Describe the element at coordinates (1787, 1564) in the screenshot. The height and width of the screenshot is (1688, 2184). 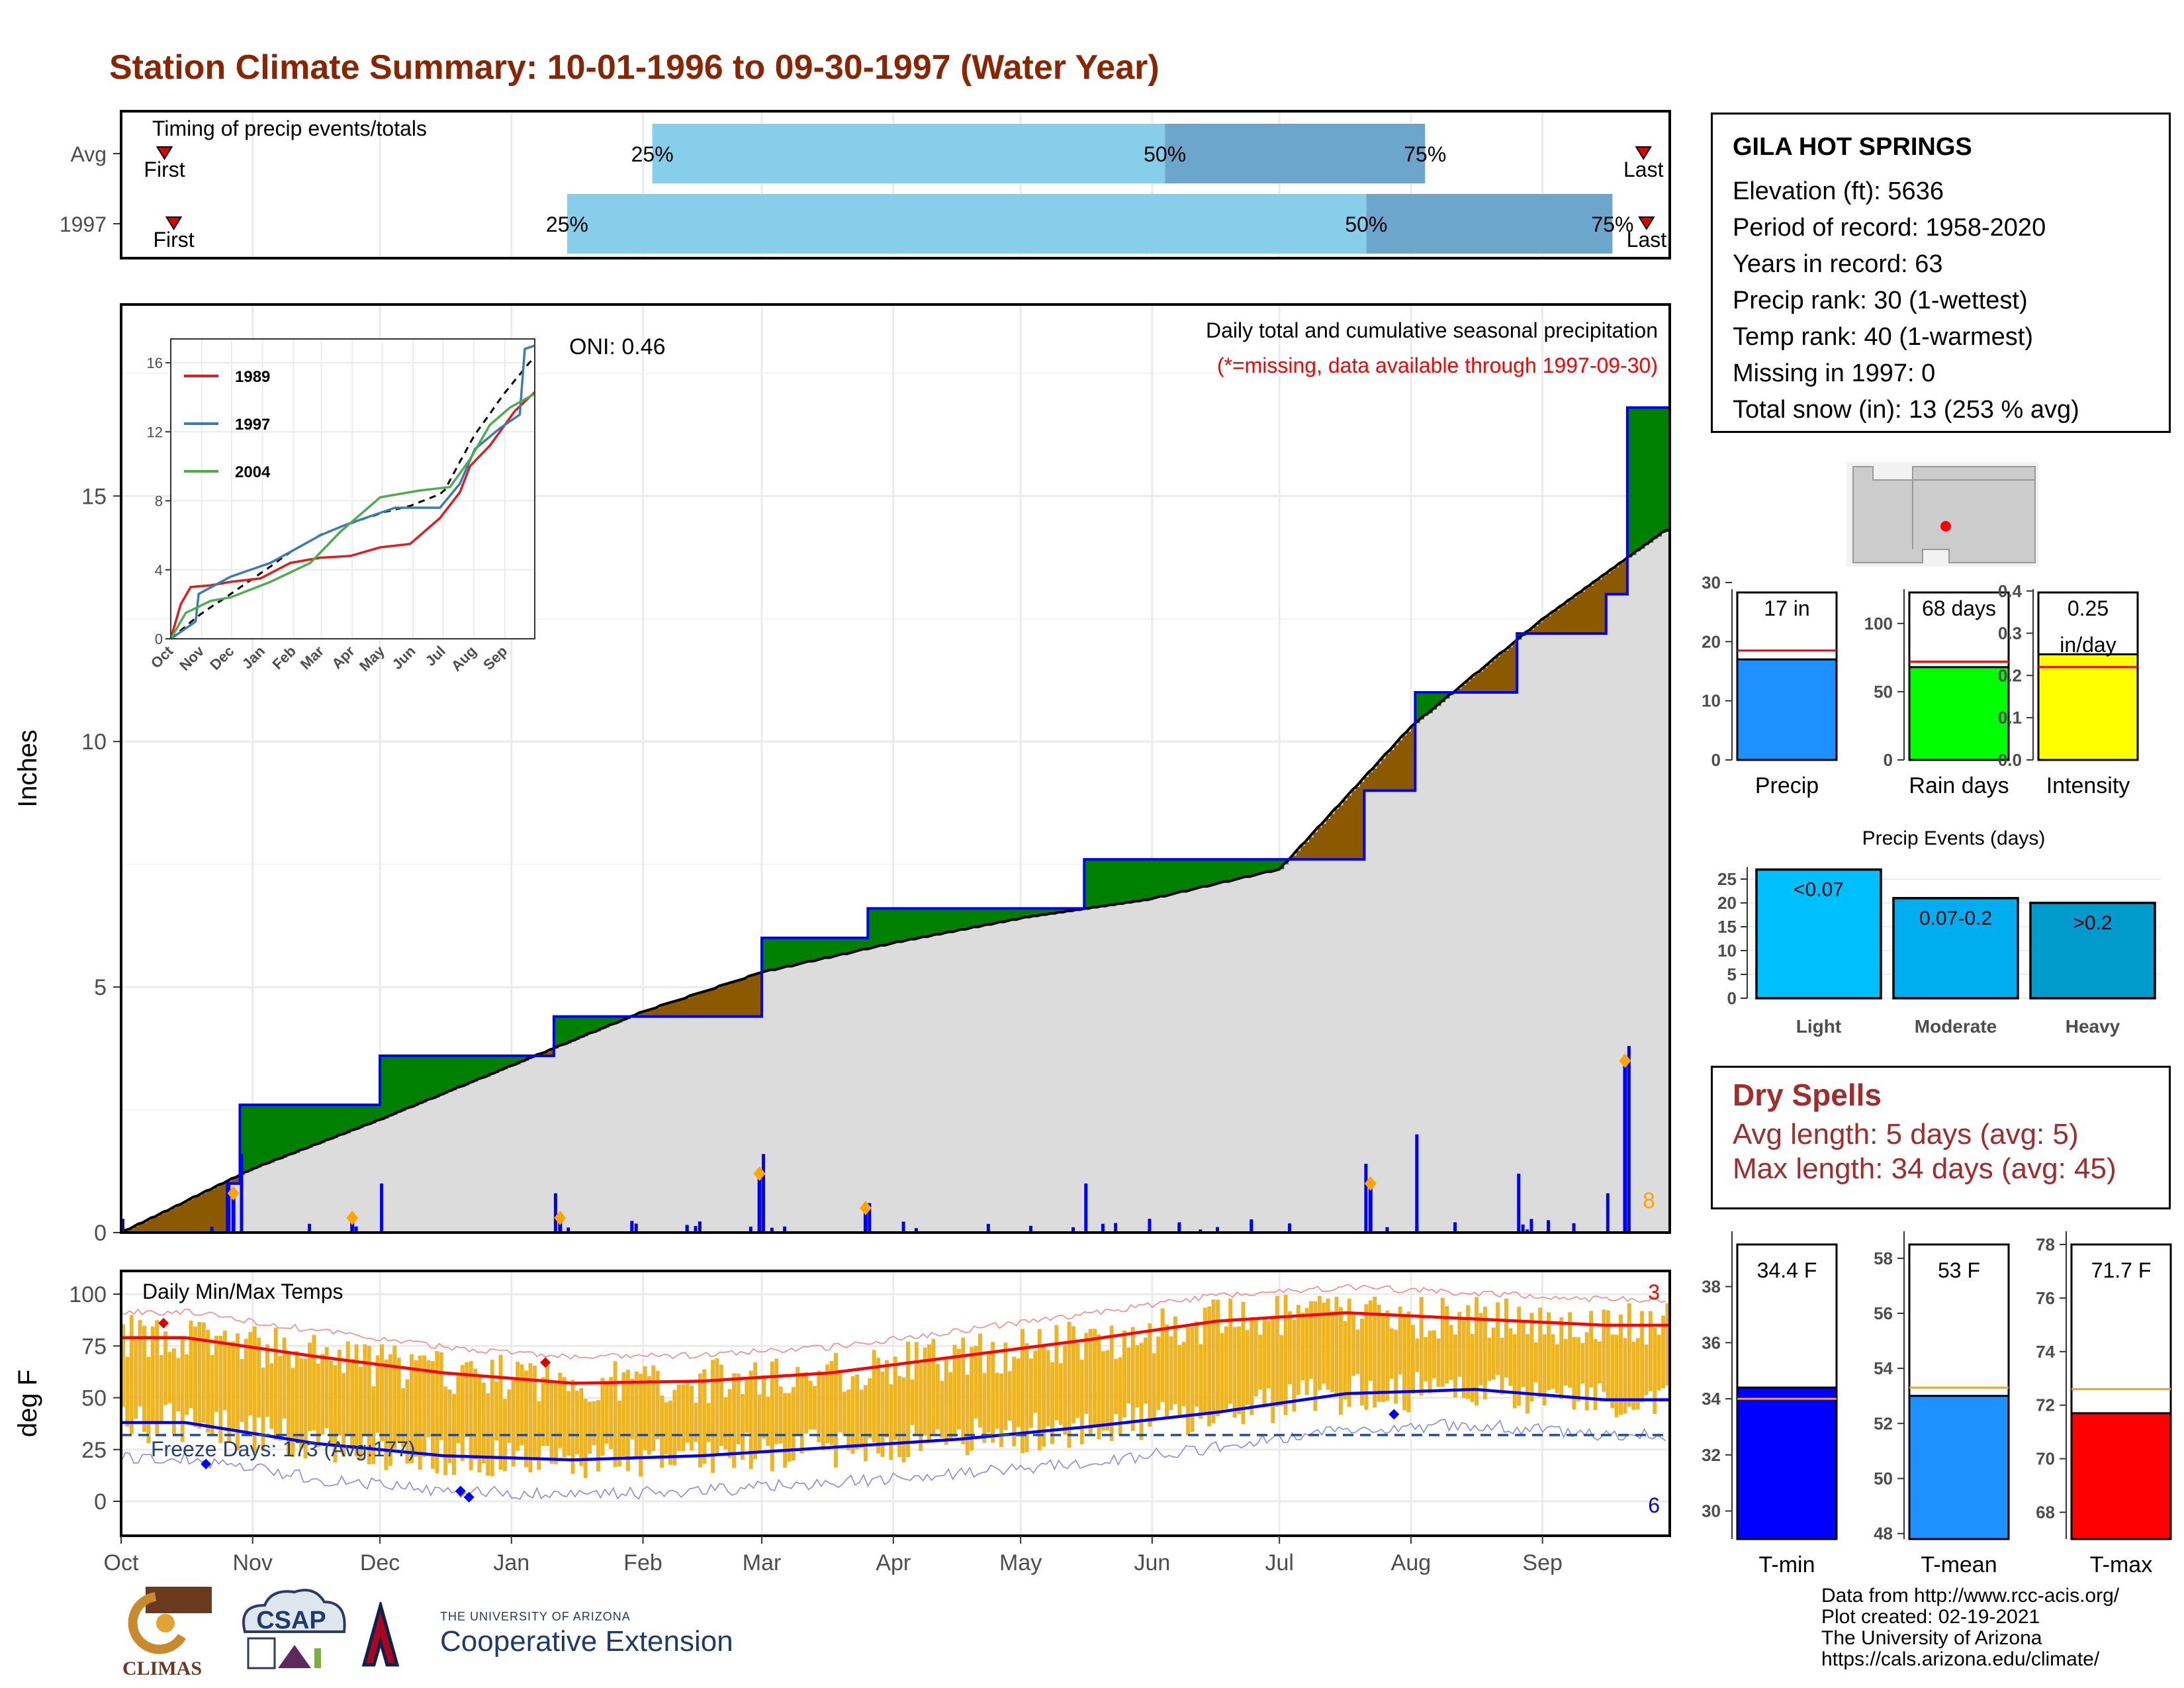
I see `temp-bar-label: T-min` at that location.